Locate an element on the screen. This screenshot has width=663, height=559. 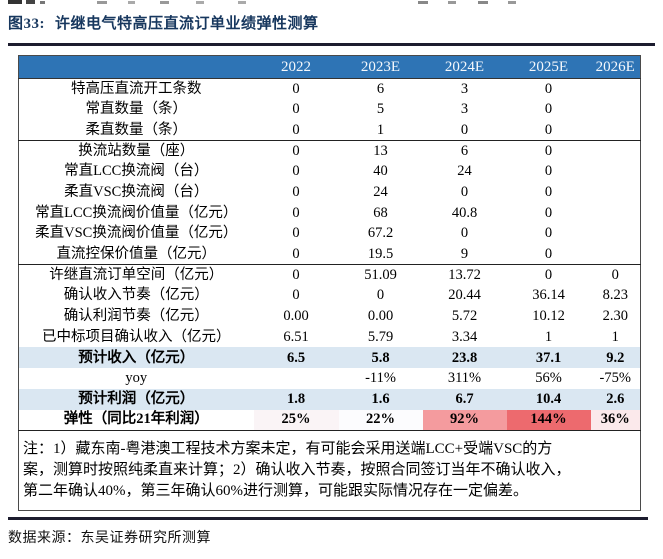
figure-title-text: 许继电气特高压直流订单业绩弹性测算 is located at coordinates (187, 24).